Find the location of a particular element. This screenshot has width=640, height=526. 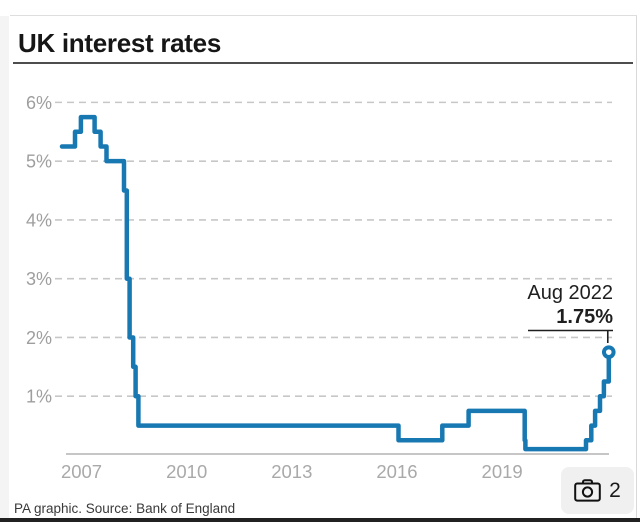

x-axis-label: 2007 is located at coordinates (81, 471).